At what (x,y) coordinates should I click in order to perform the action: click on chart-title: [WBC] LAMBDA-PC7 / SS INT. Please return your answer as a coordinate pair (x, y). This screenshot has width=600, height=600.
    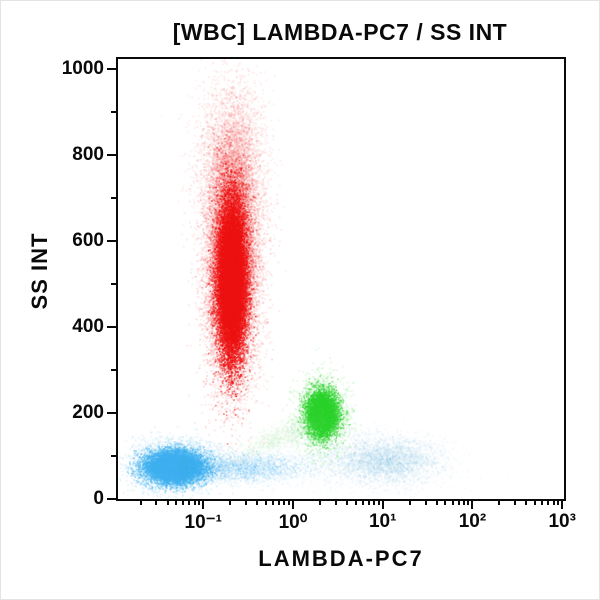
    Looking at the image, I should click on (340, 32).